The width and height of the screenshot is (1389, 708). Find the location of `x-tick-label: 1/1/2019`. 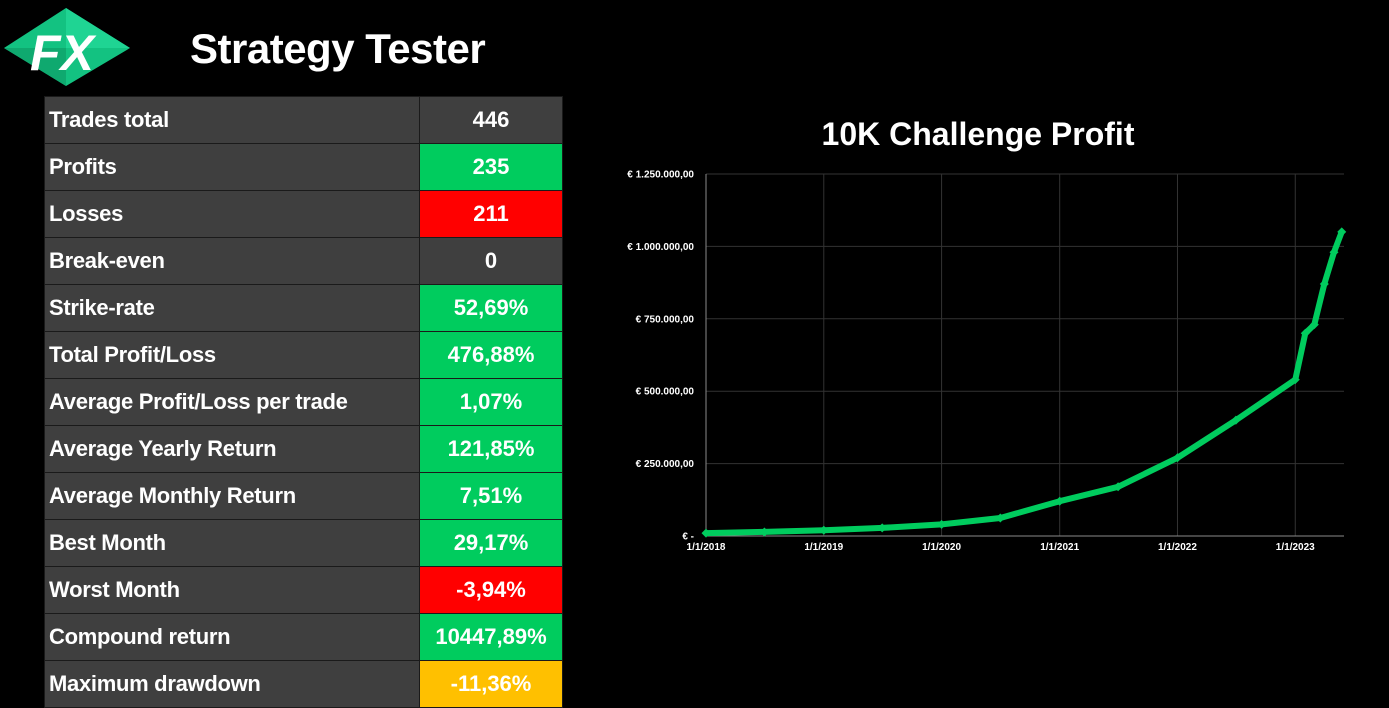

x-tick-label: 1/1/2019 is located at coordinates (823, 547).